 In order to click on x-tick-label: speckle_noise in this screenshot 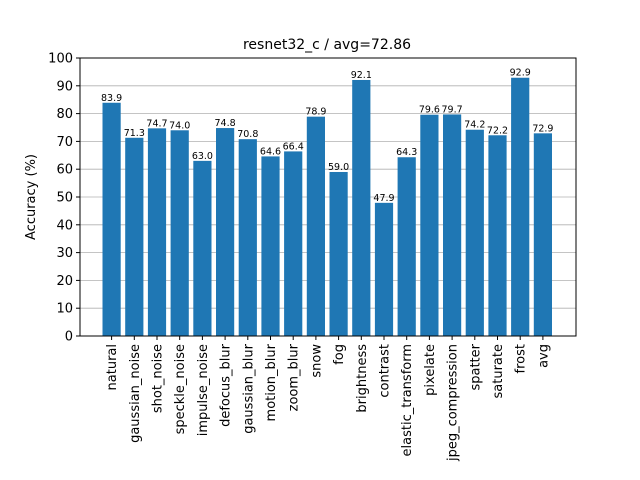, I will do `click(180, 389)`.